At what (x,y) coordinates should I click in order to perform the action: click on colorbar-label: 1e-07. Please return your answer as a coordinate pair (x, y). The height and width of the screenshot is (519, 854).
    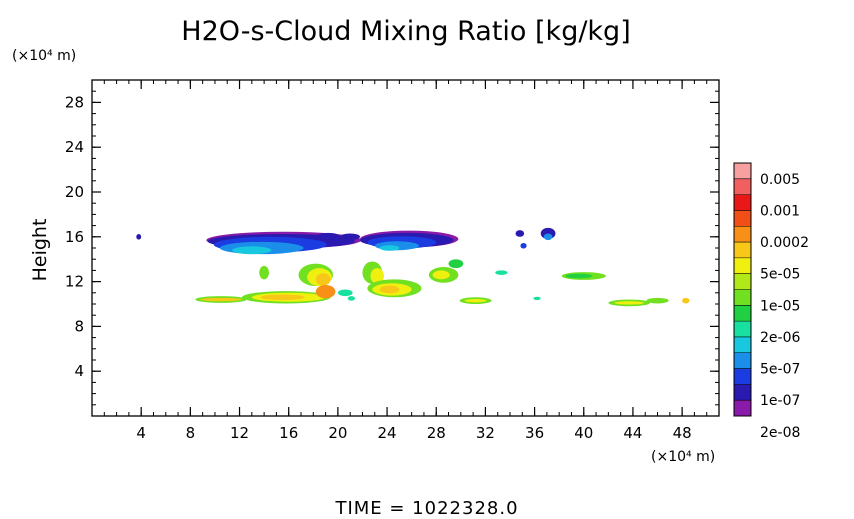
    Looking at the image, I should click on (780, 401).